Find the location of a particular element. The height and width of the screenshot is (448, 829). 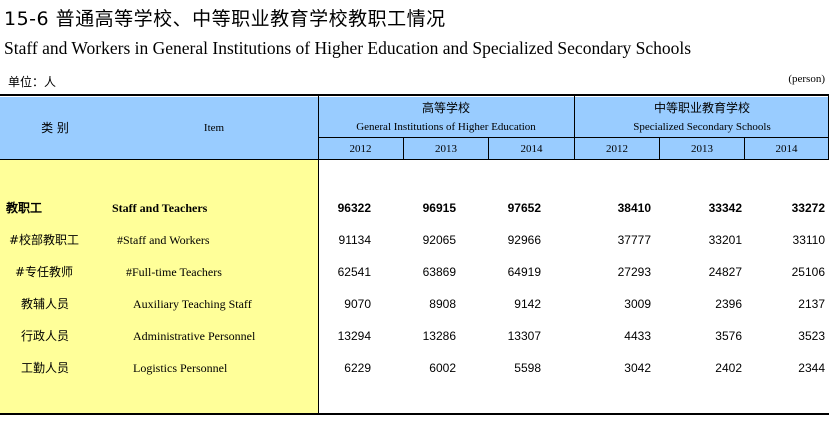

value-cell: 92966 is located at coordinates (524, 240).